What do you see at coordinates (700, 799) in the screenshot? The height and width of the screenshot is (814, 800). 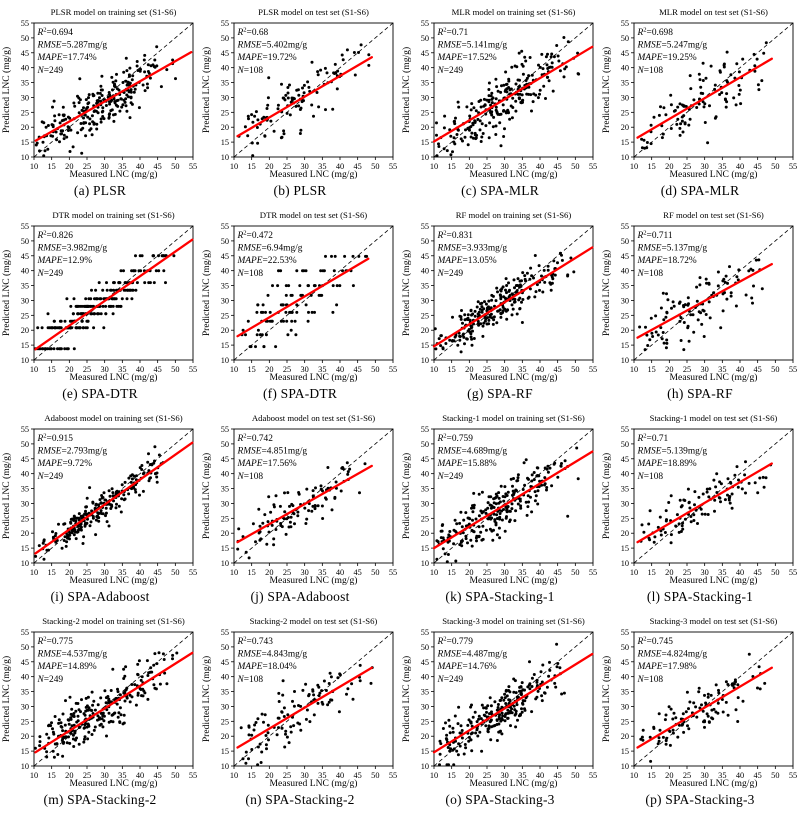 I see `subplot-caption: (p) SPA-Stacking-3` at bounding box center [700, 799].